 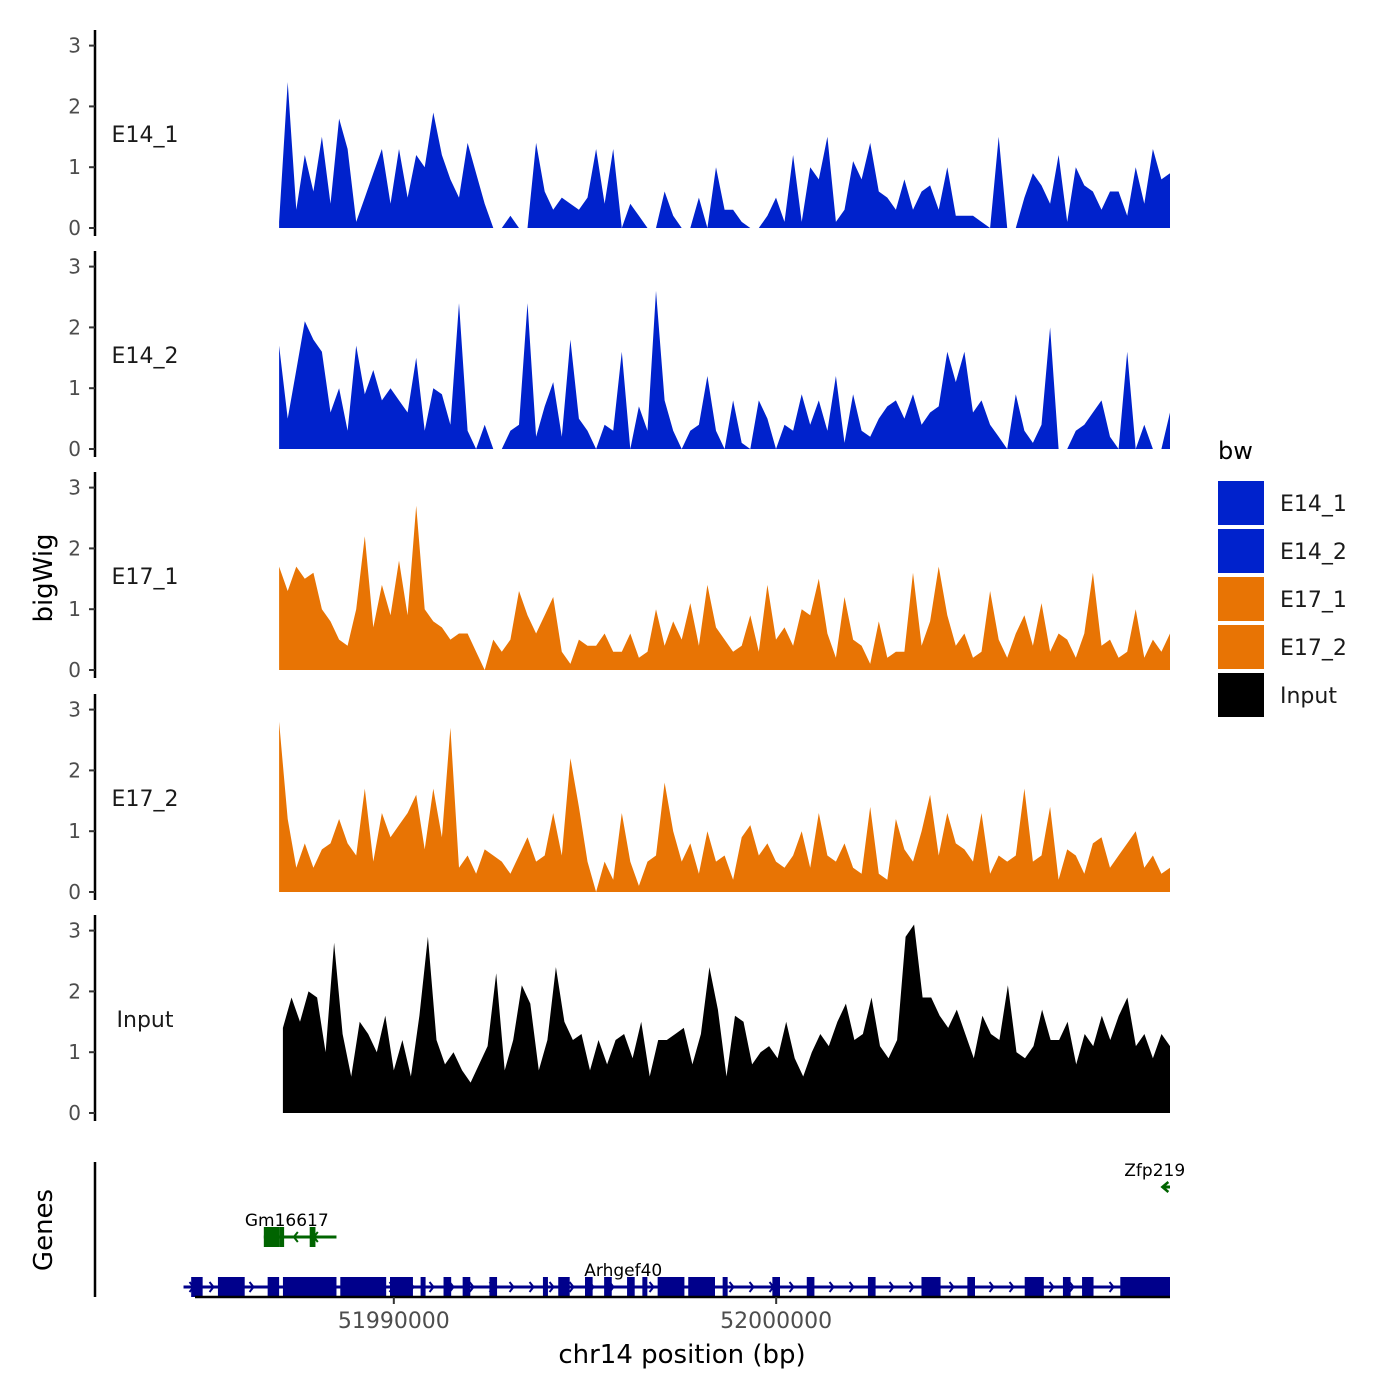 I want to click on legend-label: E17_2, so click(x=1313, y=648).